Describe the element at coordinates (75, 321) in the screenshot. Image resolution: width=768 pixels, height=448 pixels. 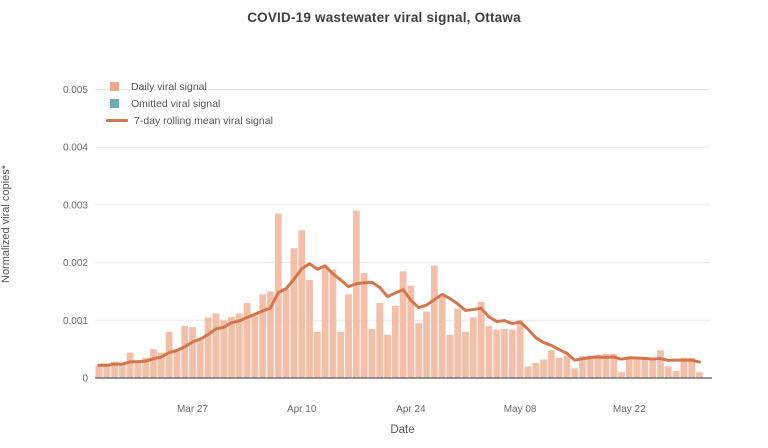
I see `y-tick-label: 0.001` at that location.